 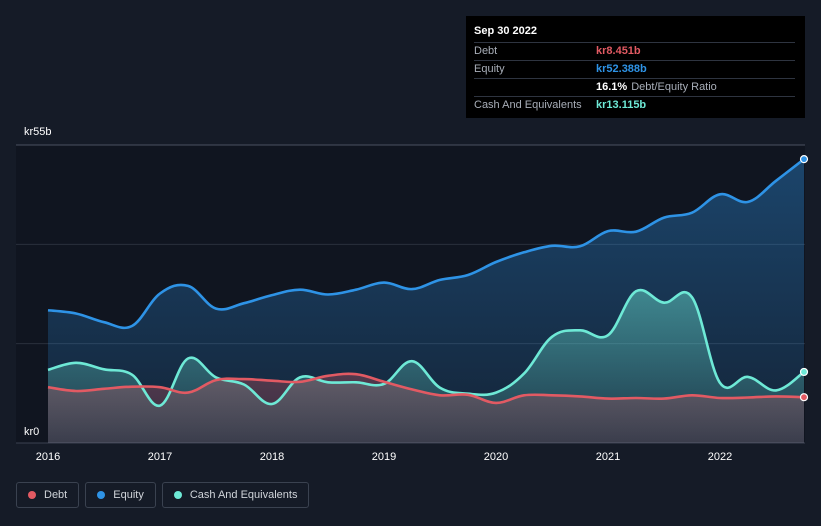 I want to click on x-tick-label: 2017, so click(x=160, y=457).